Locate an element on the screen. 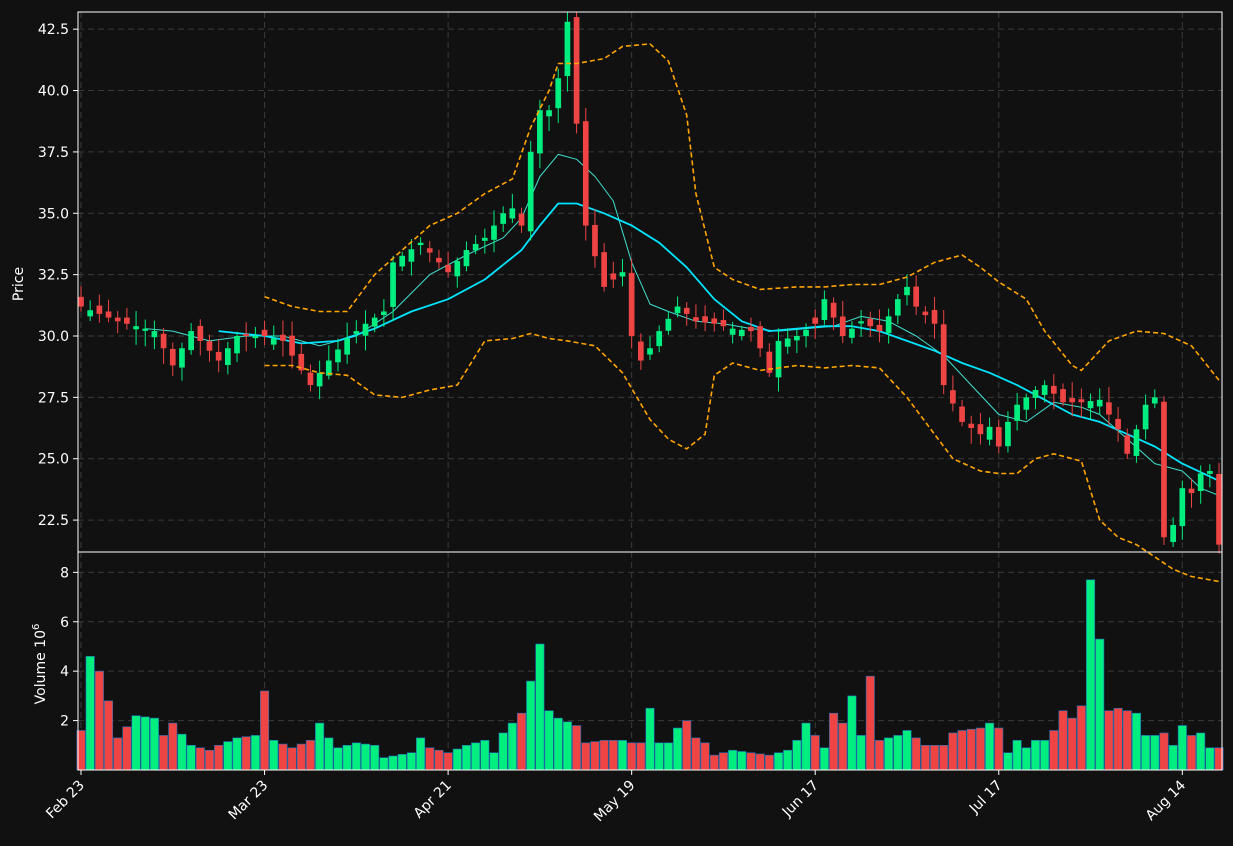 Image resolution: width=1233 pixels, height=846 pixels. volume-axis-label-text: Volume 10 is located at coordinates (41, 667).